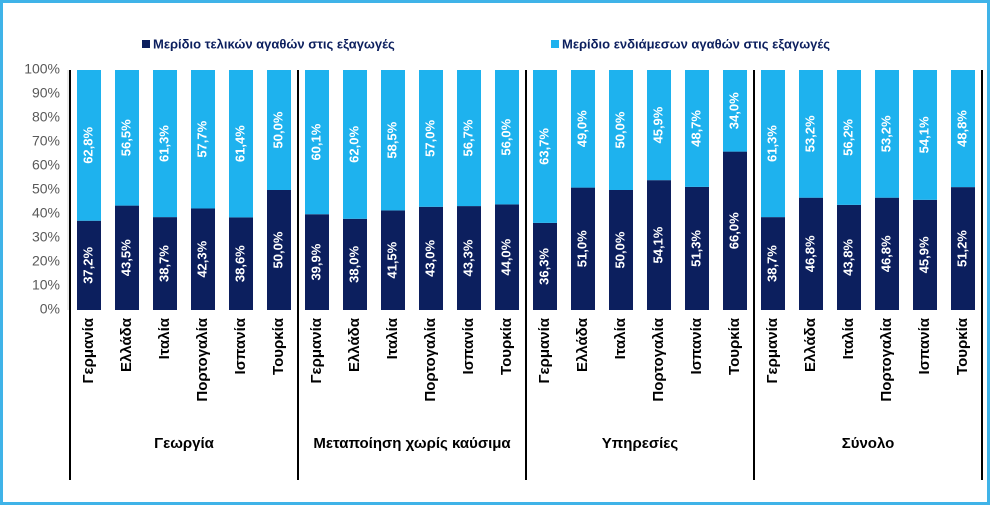  I want to click on y-tick-label: 40%, so click(46, 213).